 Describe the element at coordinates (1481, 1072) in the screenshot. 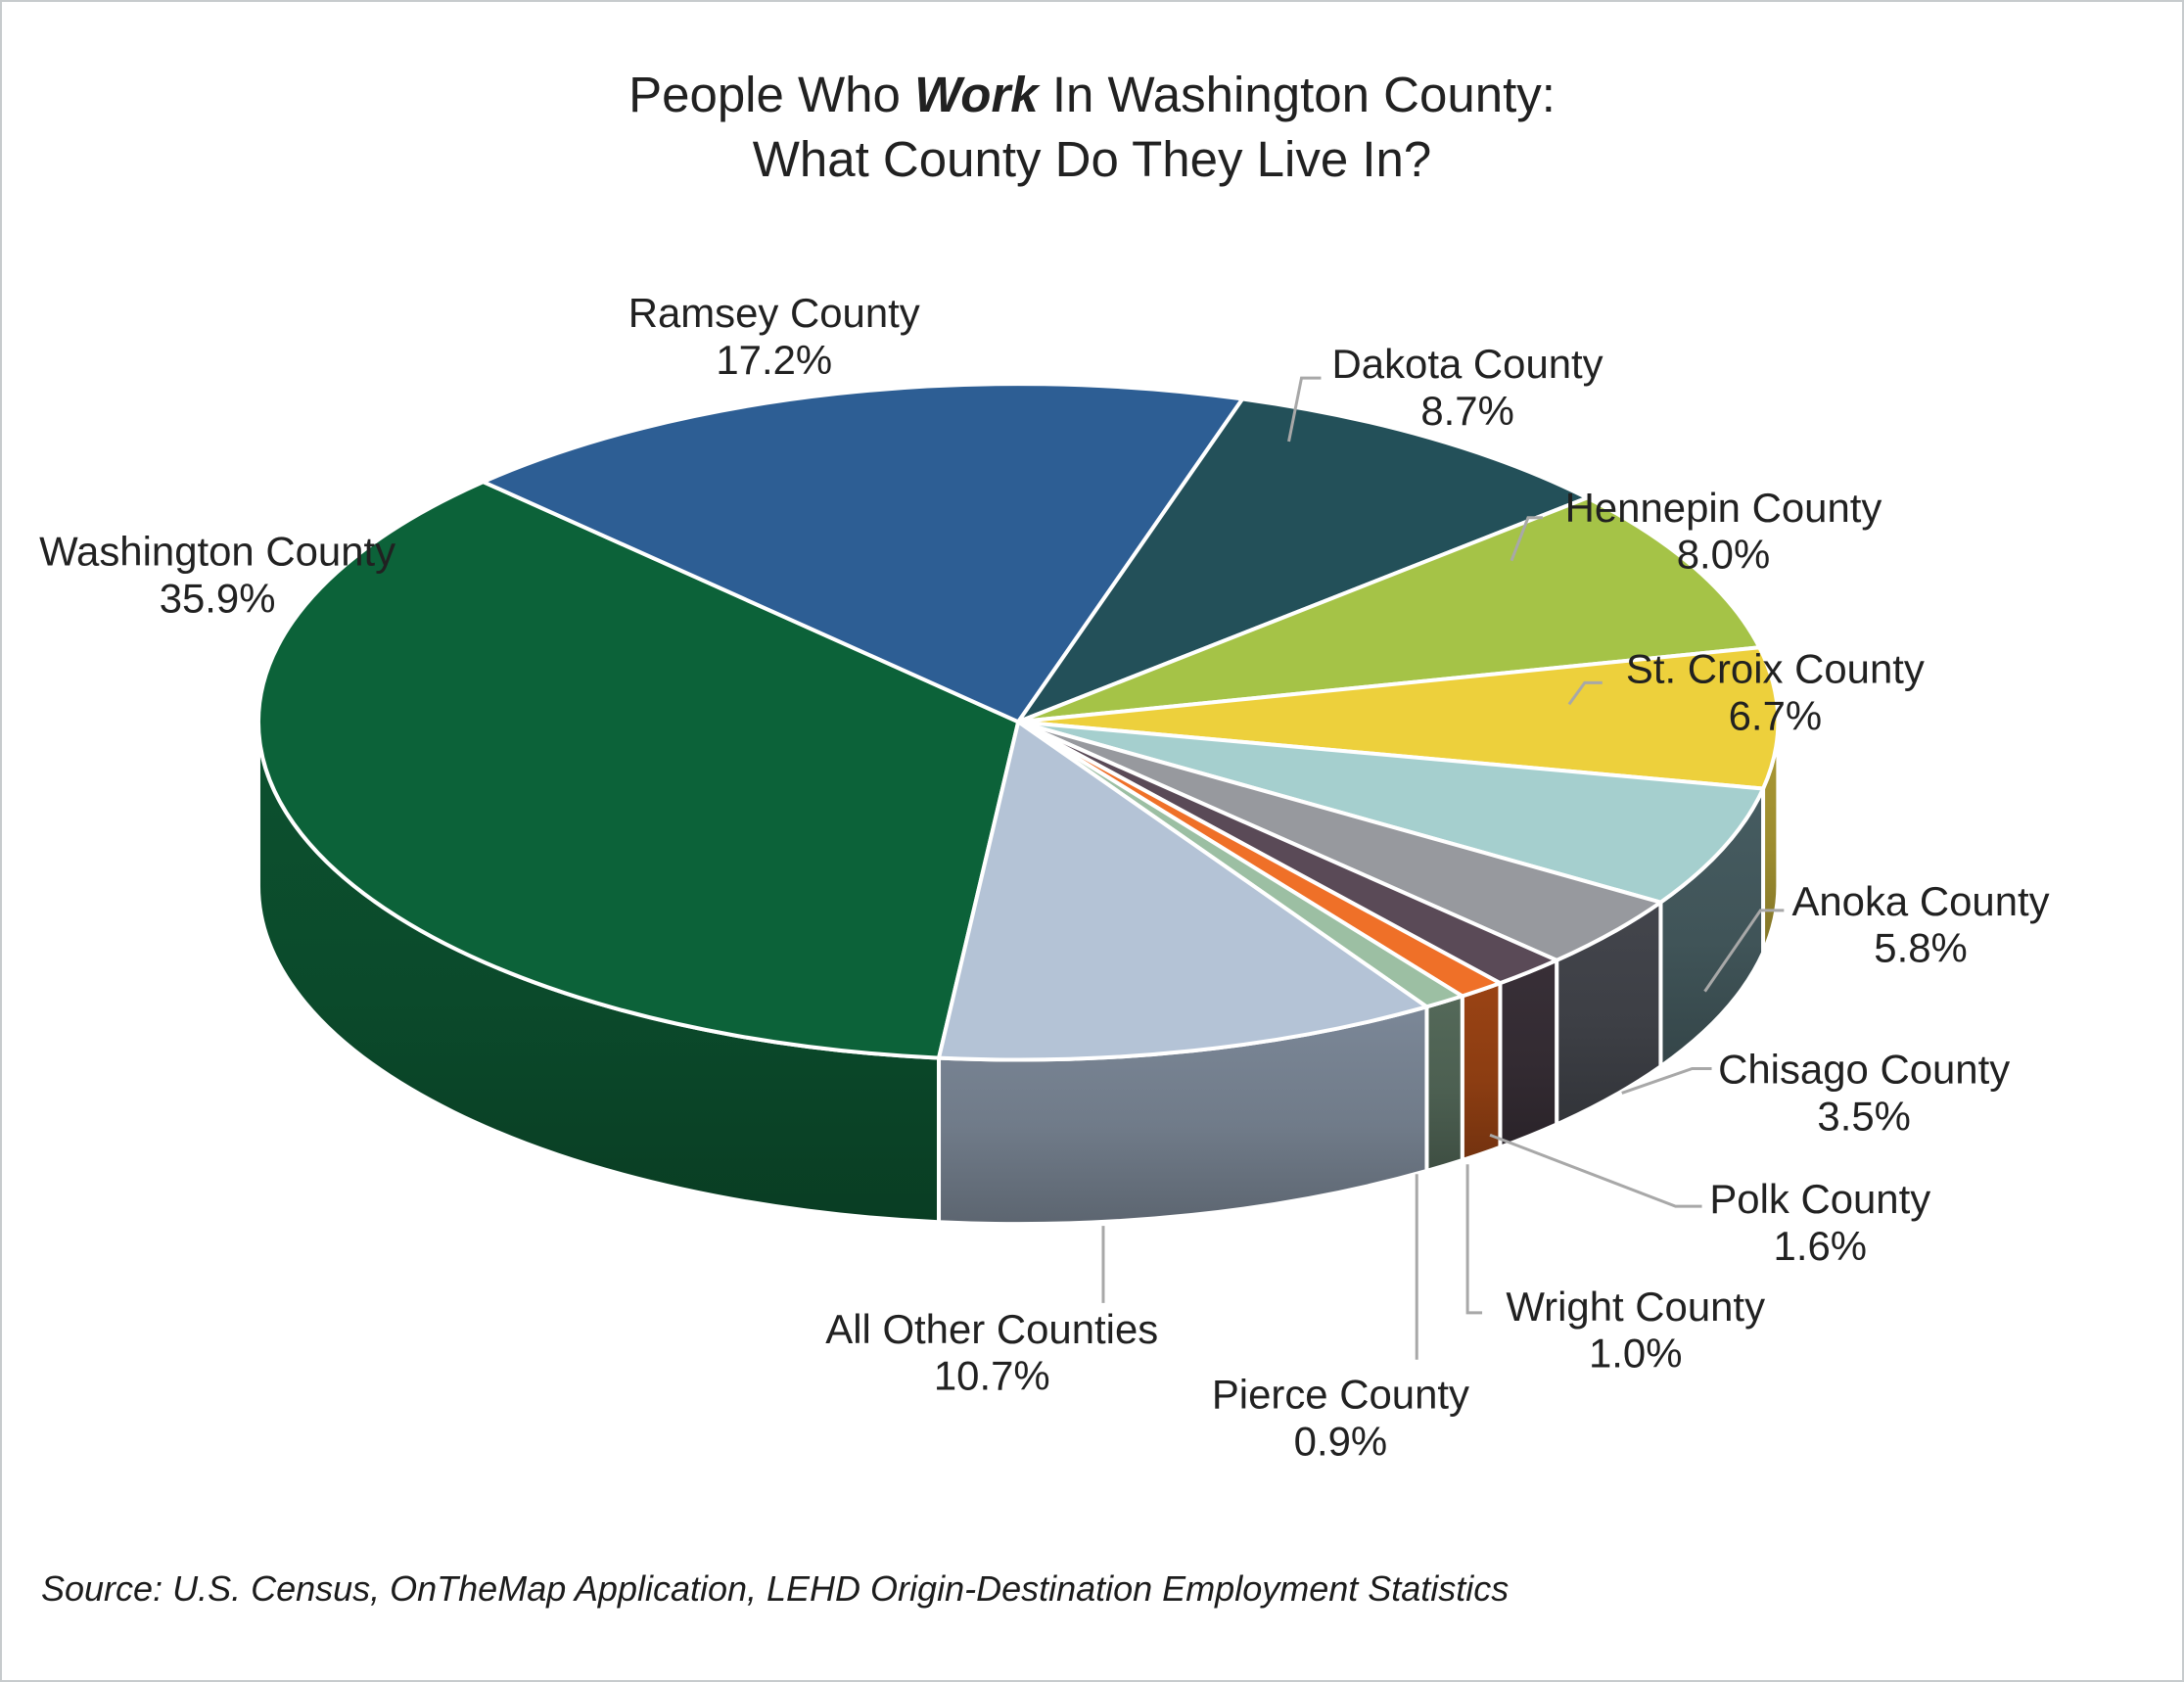

I see `pie-slice-side-wright-county` at that location.